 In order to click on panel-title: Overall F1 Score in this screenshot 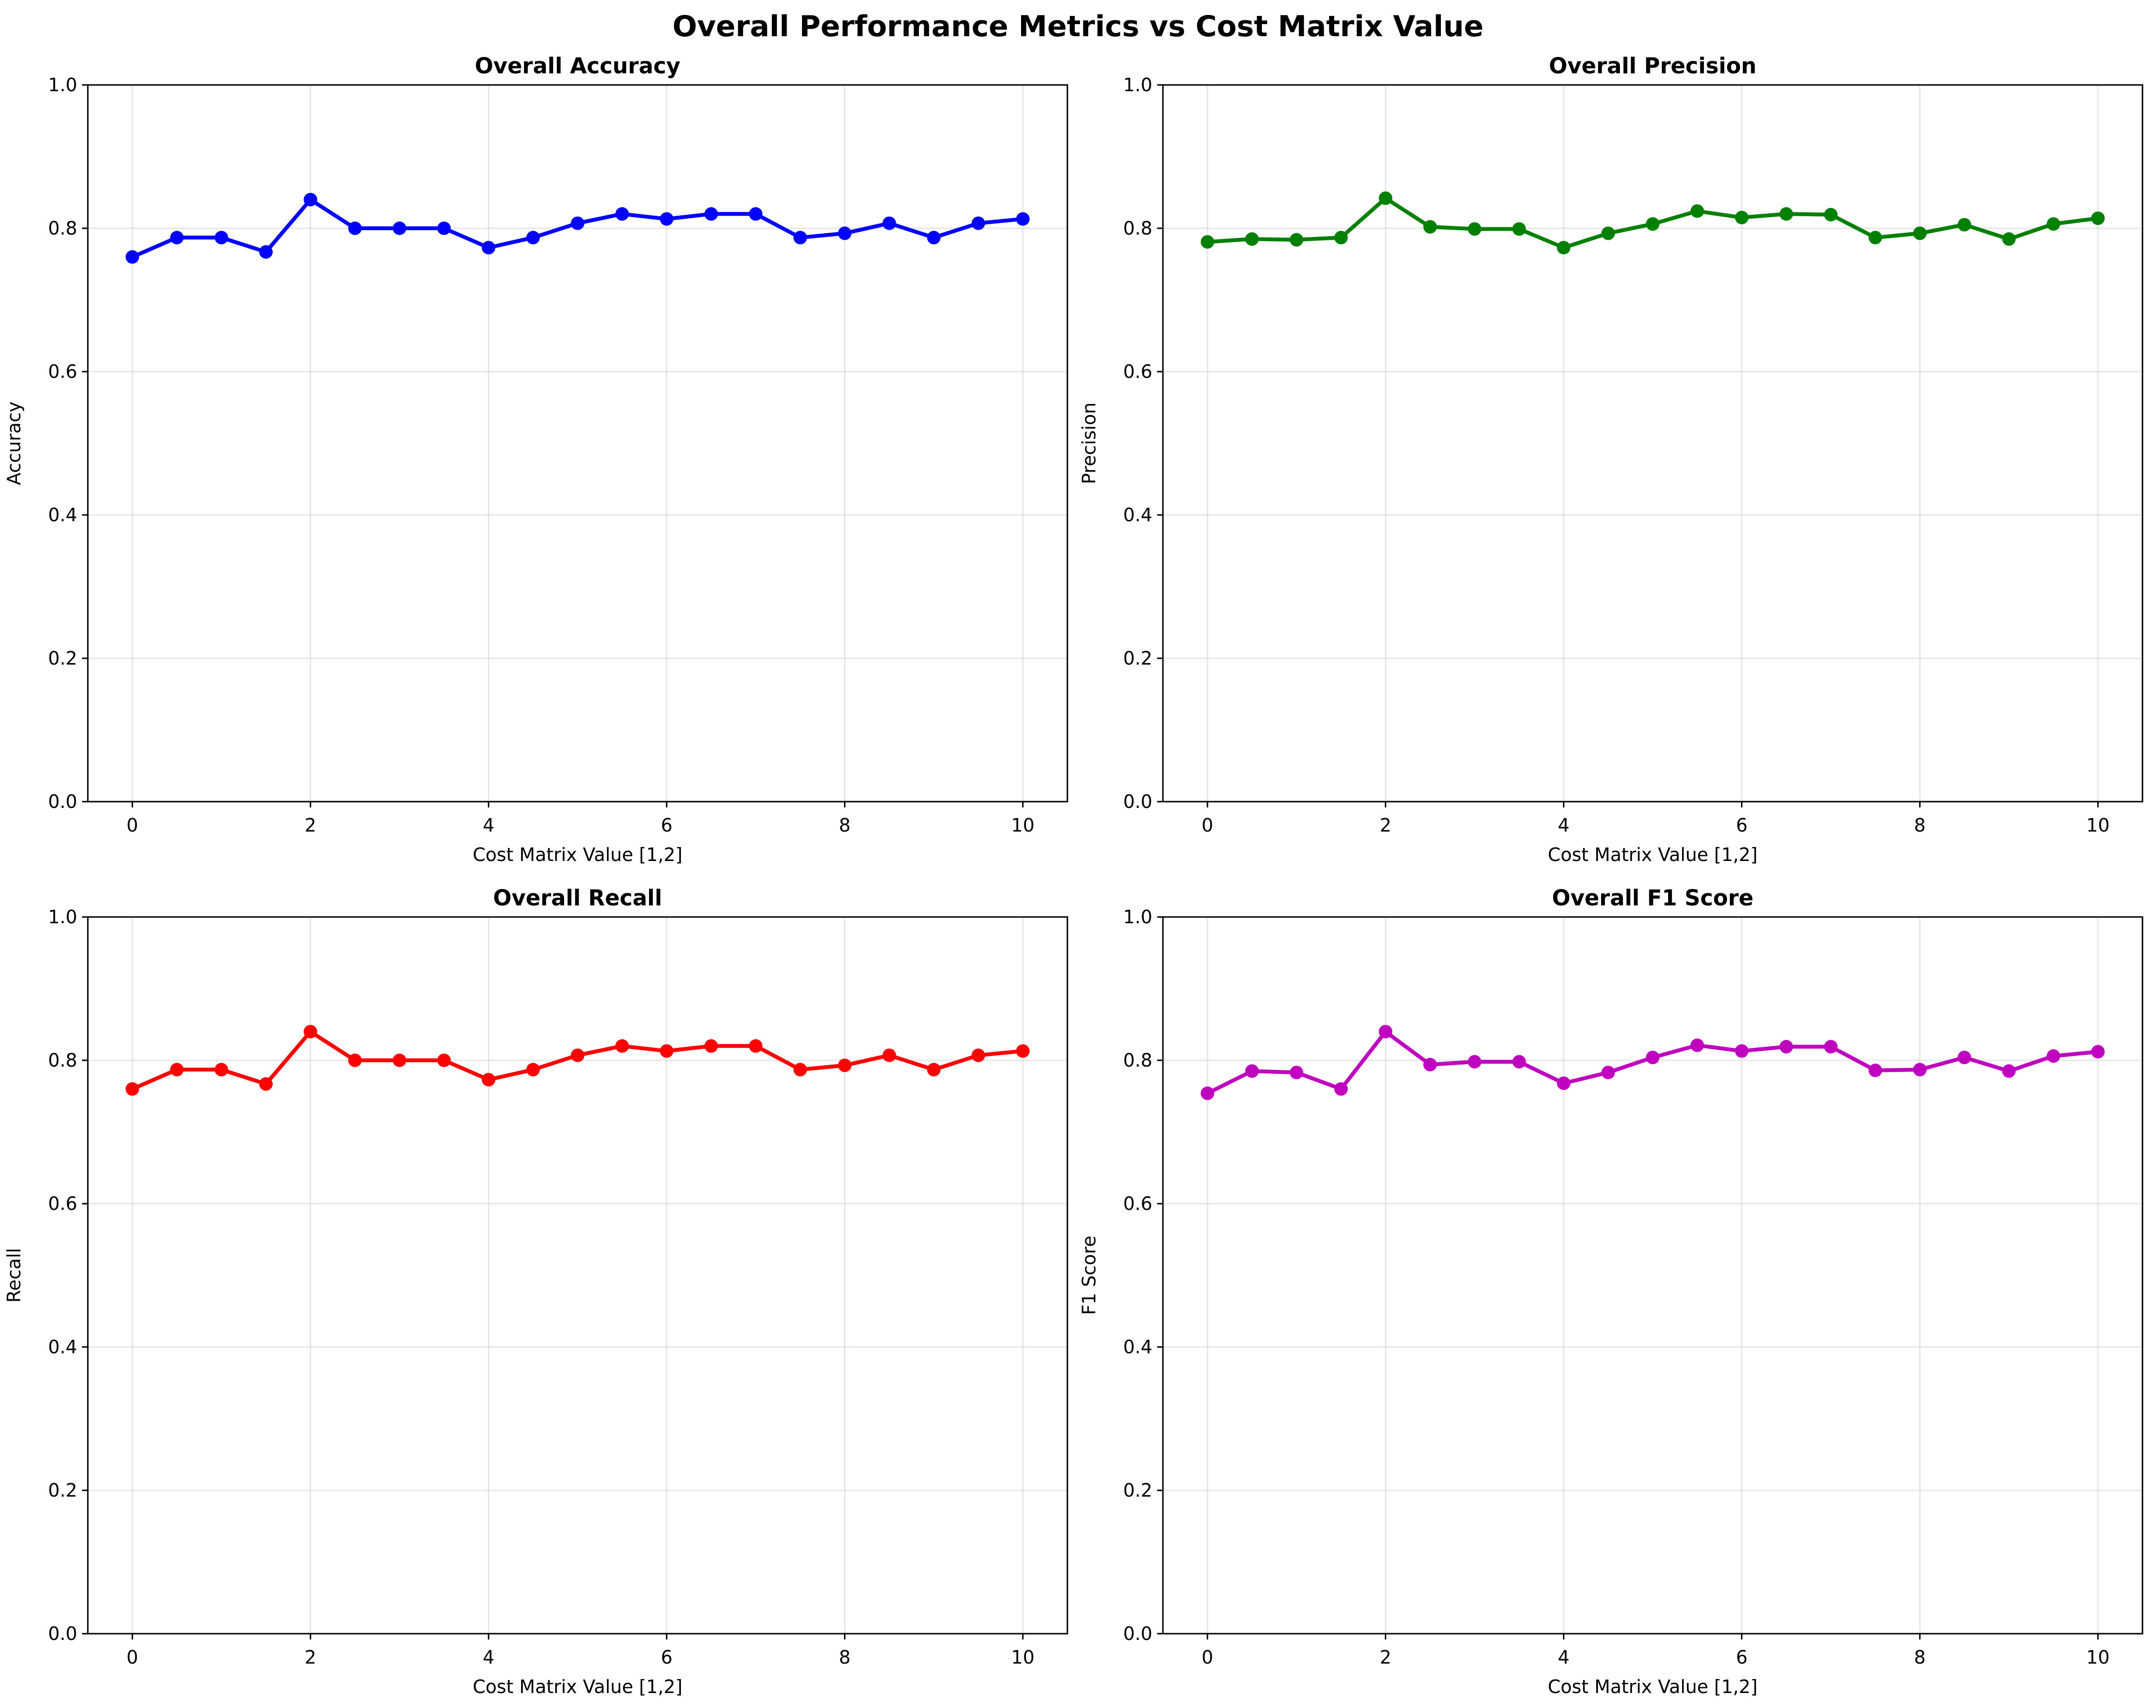, I will do `click(1653, 898)`.